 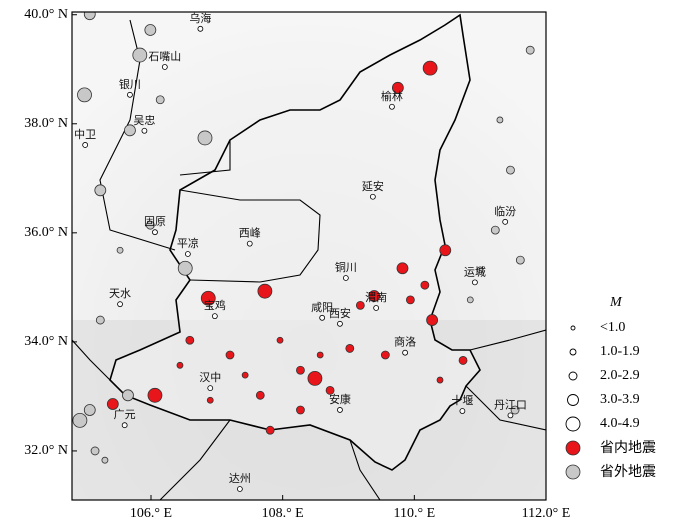 I want to click on legend-label: 4.0-4.9, so click(x=620, y=423).